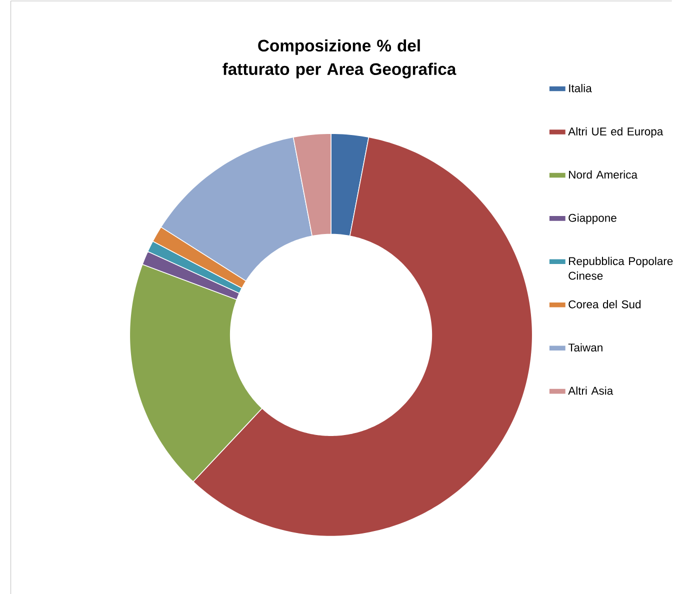 The height and width of the screenshot is (594, 683). What do you see at coordinates (585, 347) in the screenshot?
I see `legend-label: Taiwan` at bounding box center [585, 347].